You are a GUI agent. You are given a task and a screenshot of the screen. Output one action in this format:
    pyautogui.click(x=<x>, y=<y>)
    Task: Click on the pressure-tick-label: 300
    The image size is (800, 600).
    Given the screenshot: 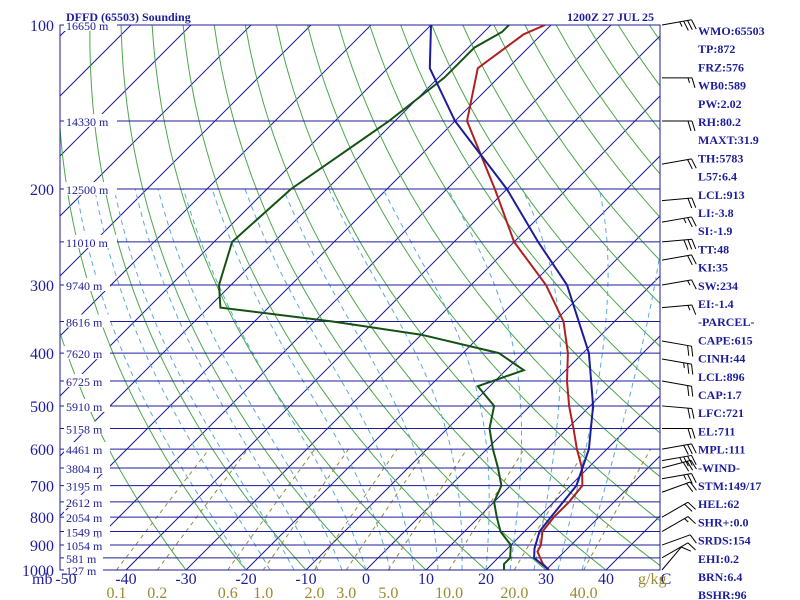 What is the action you would take?
    pyautogui.click(x=42, y=286)
    